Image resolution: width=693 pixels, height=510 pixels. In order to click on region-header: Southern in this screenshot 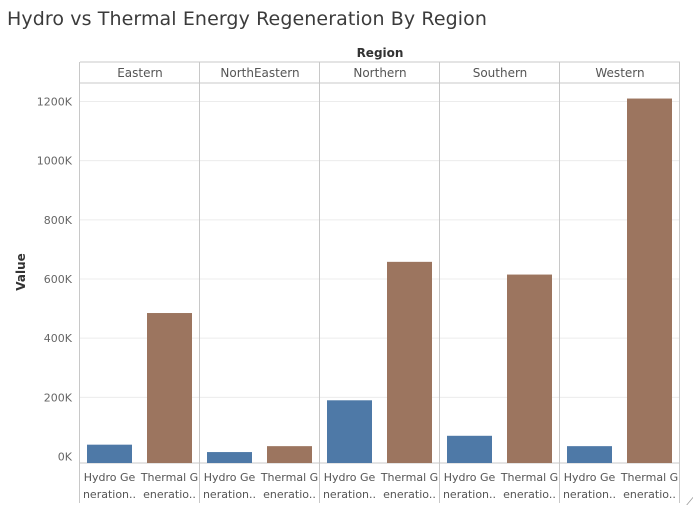, I will do `click(500, 73)`.